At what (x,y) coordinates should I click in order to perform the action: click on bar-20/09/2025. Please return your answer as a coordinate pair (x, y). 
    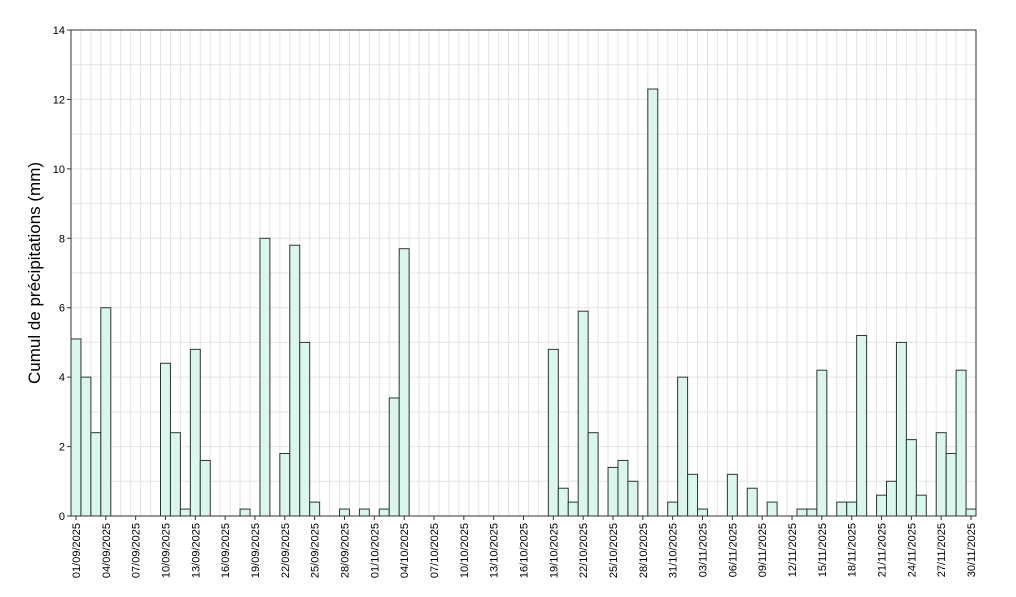
    Looking at the image, I should click on (265, 377).